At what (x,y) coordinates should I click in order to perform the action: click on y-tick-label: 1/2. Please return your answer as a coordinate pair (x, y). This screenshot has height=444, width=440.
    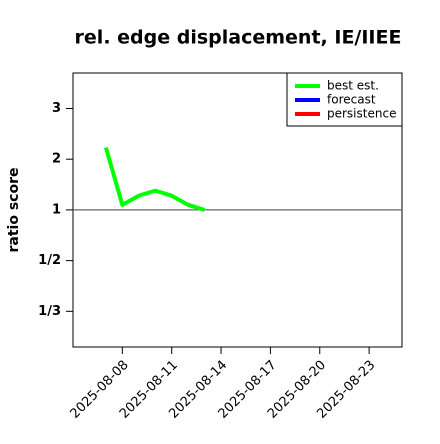
    Looking at the image, I should click on (49, 260).